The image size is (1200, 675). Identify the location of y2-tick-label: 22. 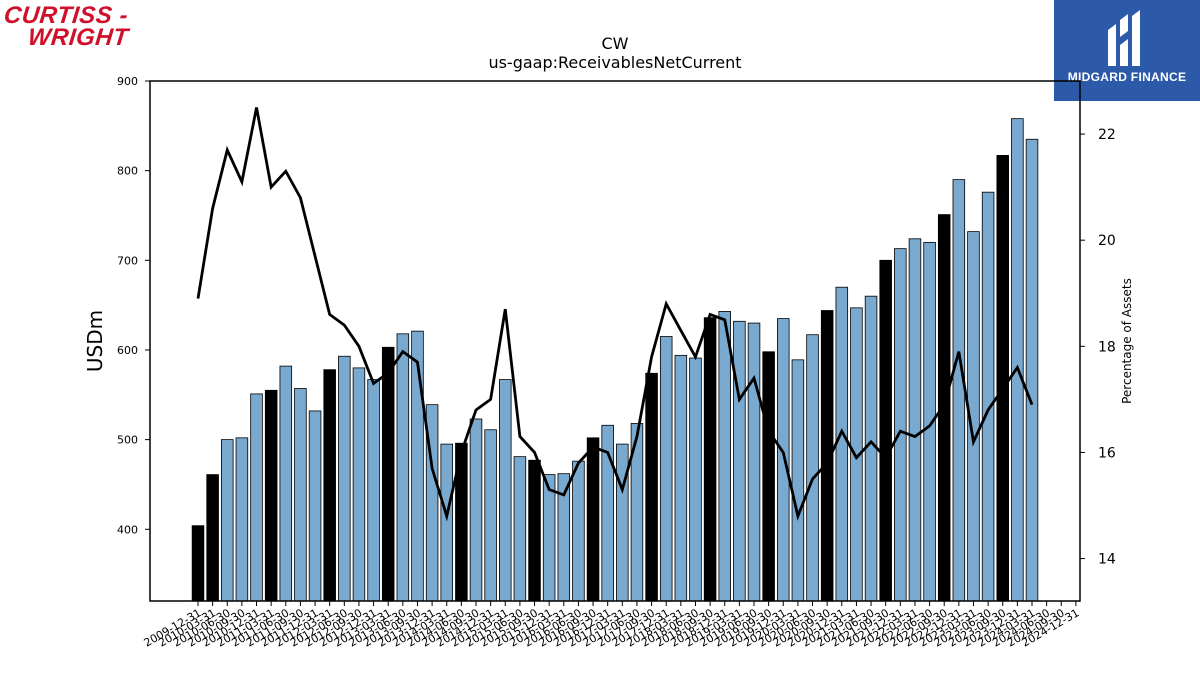
(1107, 135).